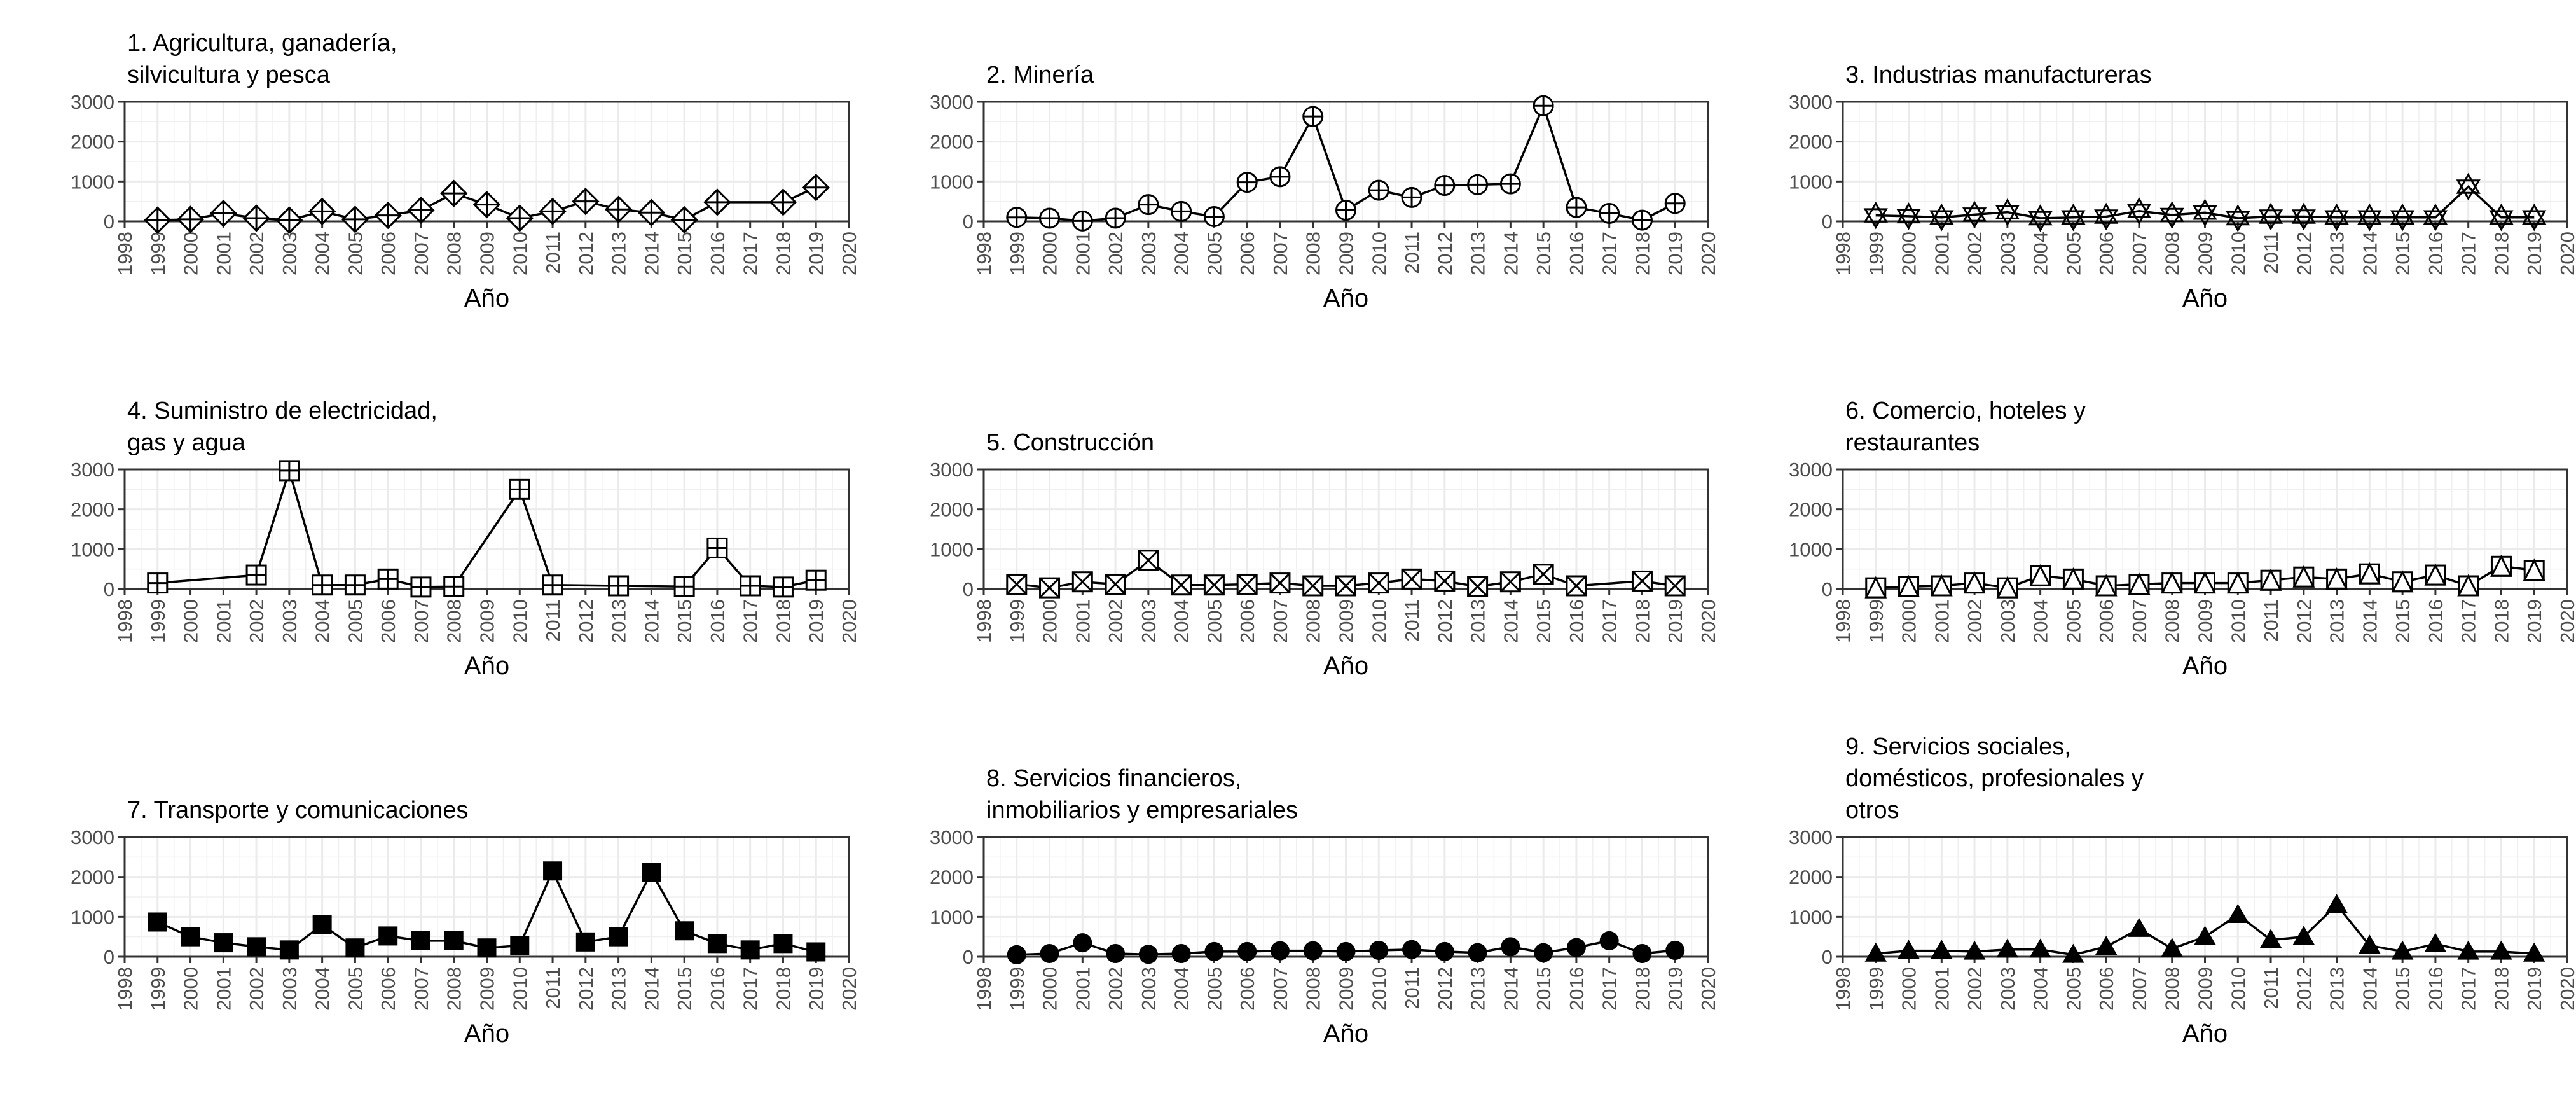 This screenshot has width=2576, height=1103. Describe the element at coordinates (1510, 989) in the screenshot. I see `x-tick-label: 2014` at that location.